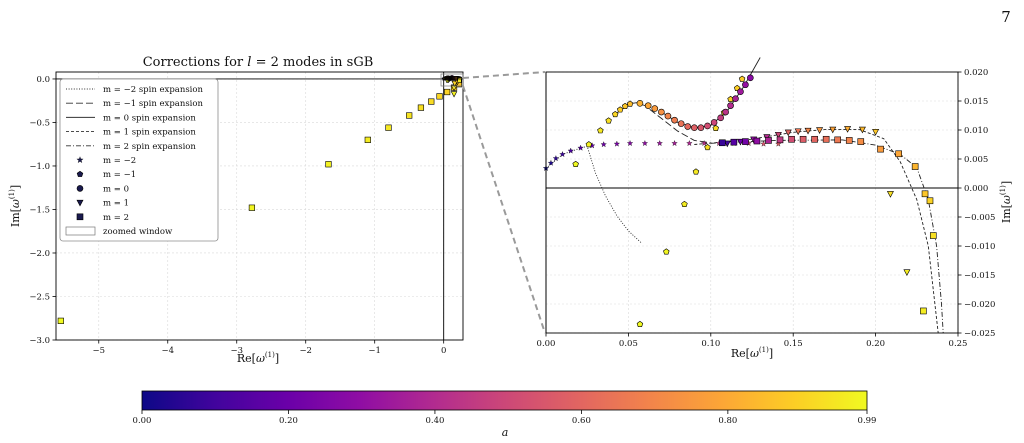 This screenshot has height=443, width=1024. I want to click on y-tick-label: 0.010, so click(976, 131).